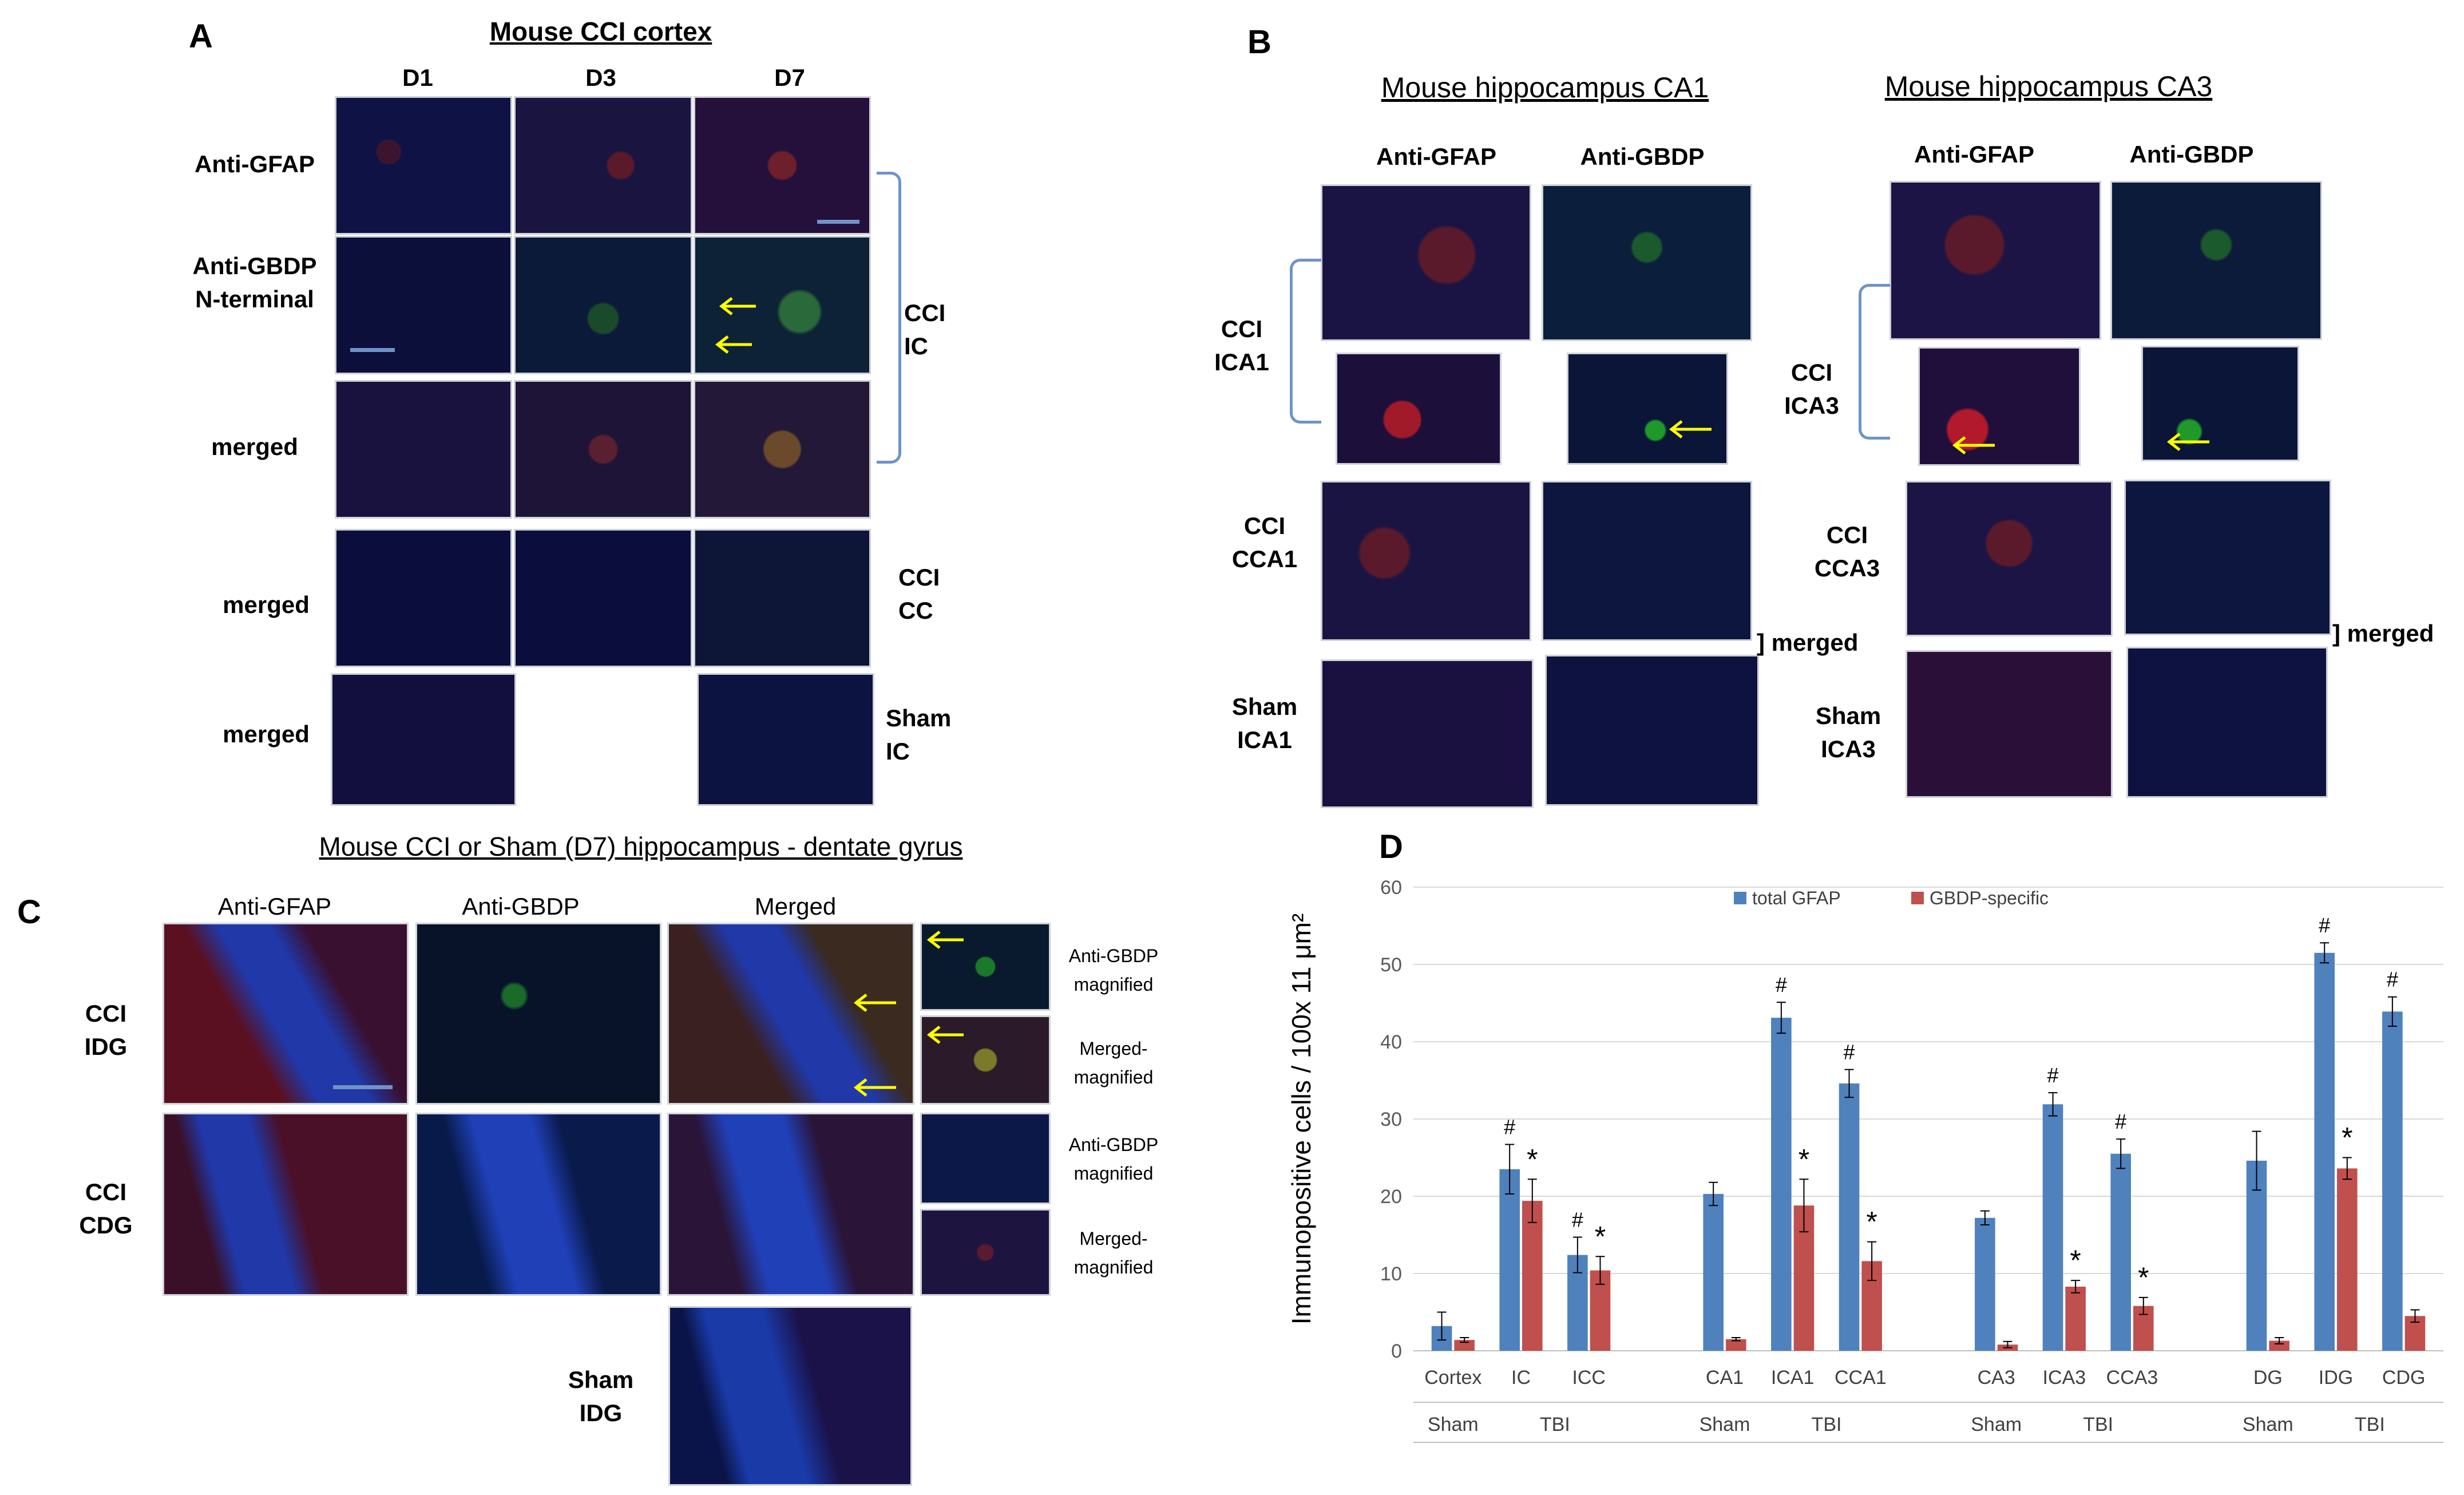 This screenshot has height=1495, width=2464. Describe the element at coordinates (1874, 362) in the screenshot. I see `panel-b-bracket-ica3` at that location.